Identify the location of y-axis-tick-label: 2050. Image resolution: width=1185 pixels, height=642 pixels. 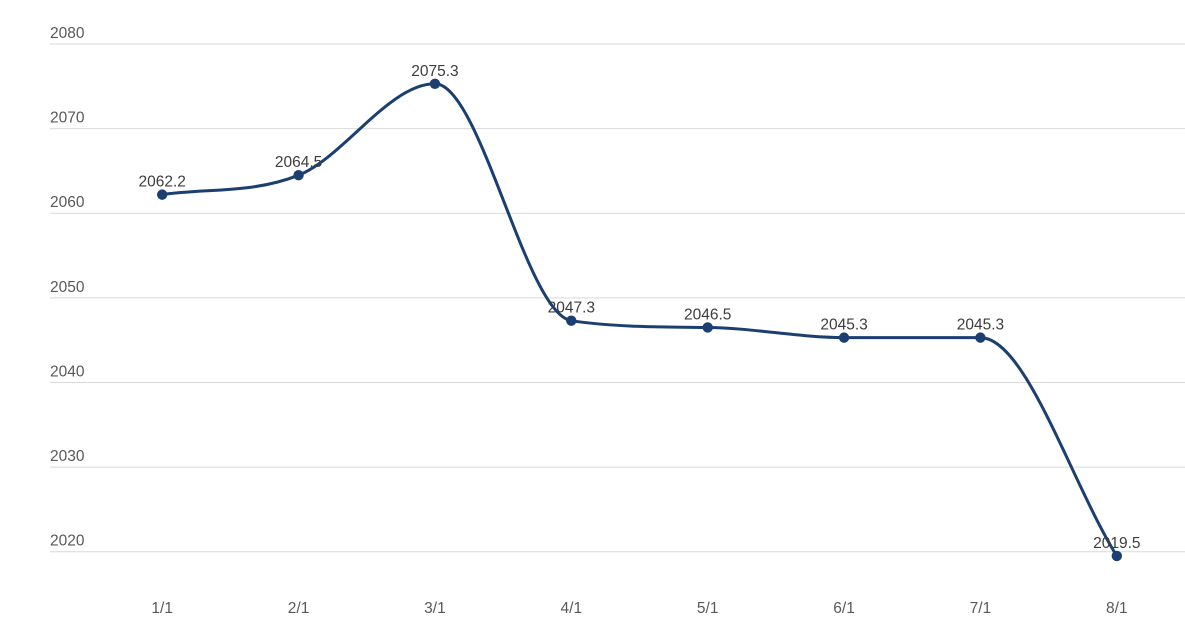
(67, 287).